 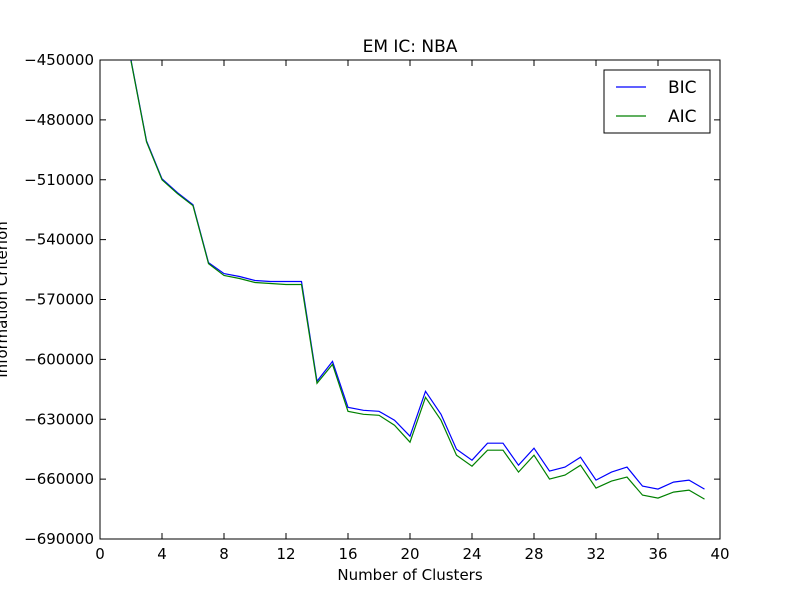 What do you see at coordinates (59, 300) in the screenshot?
I see `y-tick-label: −570000` at bounding box center [59, 300].